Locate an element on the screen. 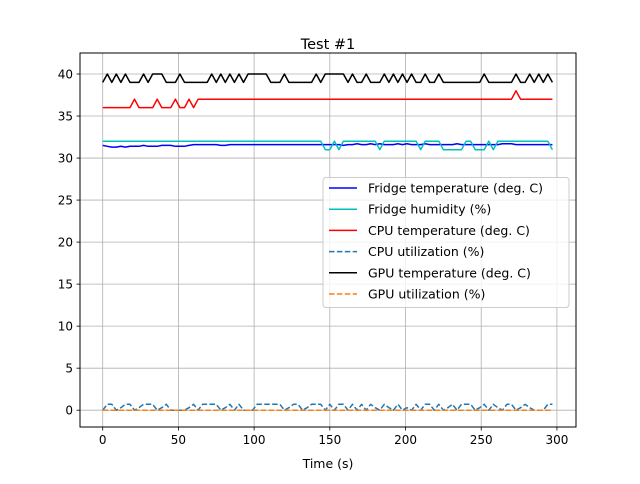  x-tick-label: 150 is located at coordinates (329, 440).